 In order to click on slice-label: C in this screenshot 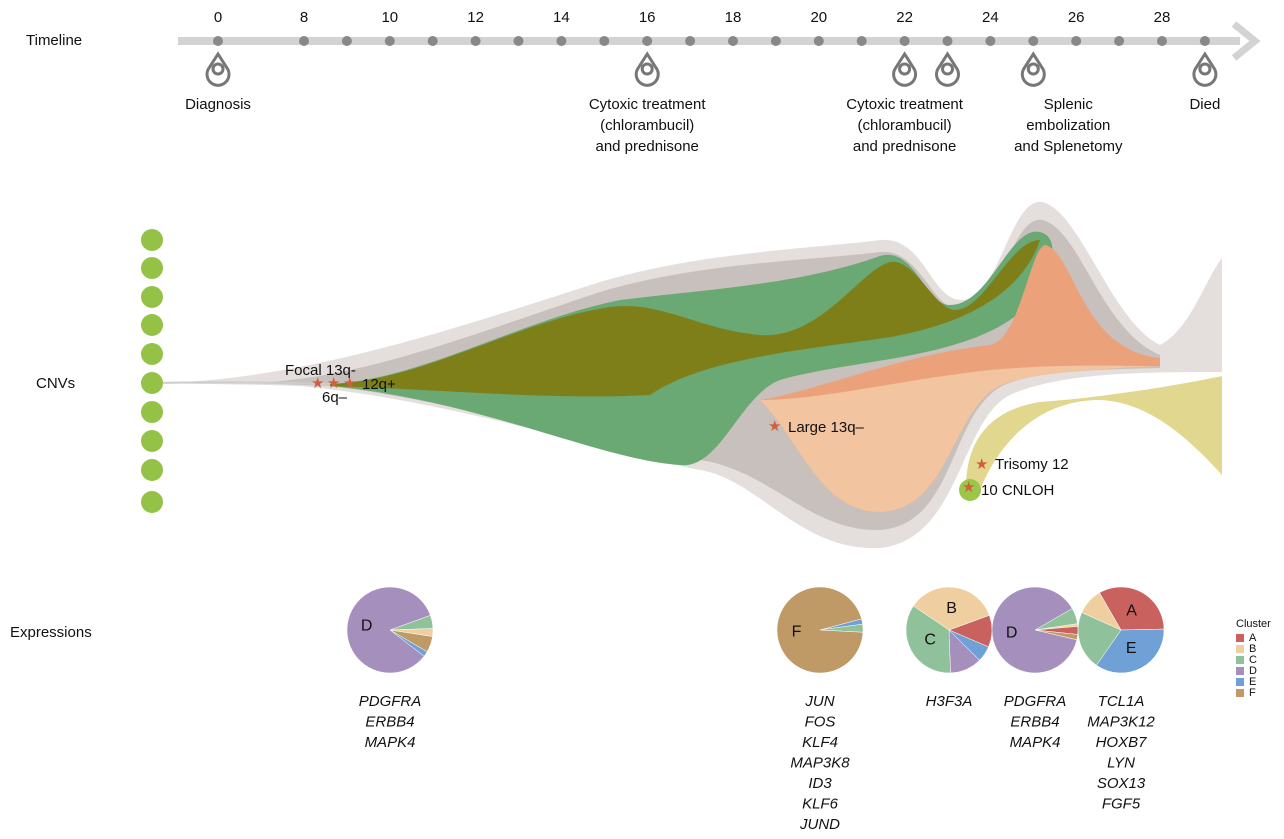, I will do `click(930, 640)`.